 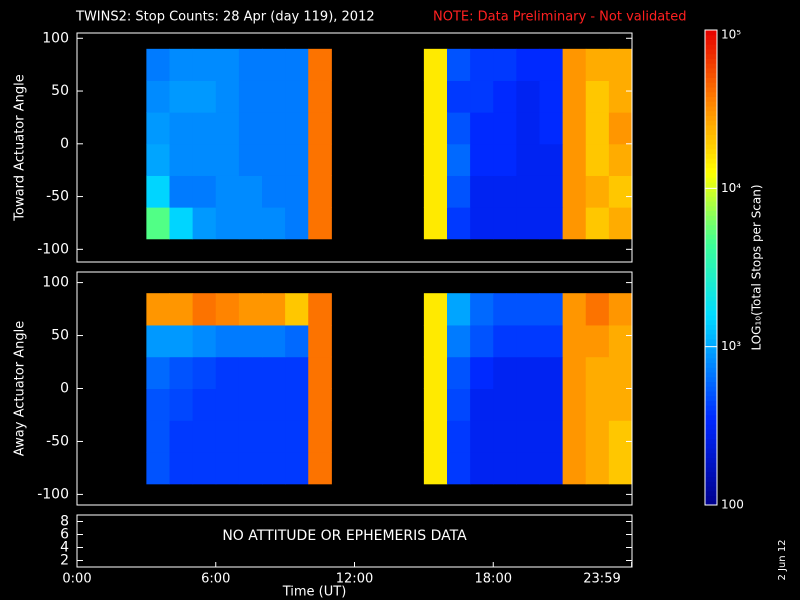 What do you see at coordinates (731, 35) in the screenshot?
I see `colorbar-tick-label: 10⁵` at bounding box center [731, 35].